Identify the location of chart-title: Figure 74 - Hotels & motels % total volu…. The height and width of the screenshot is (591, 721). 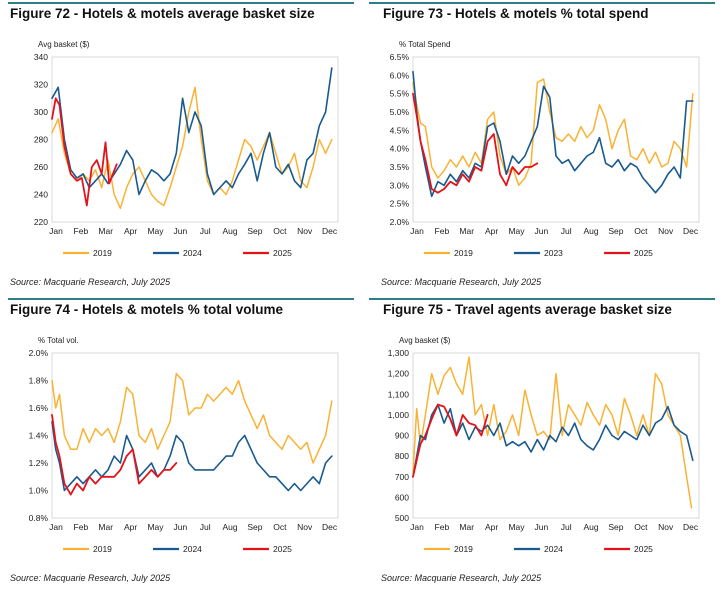
(147, 309).